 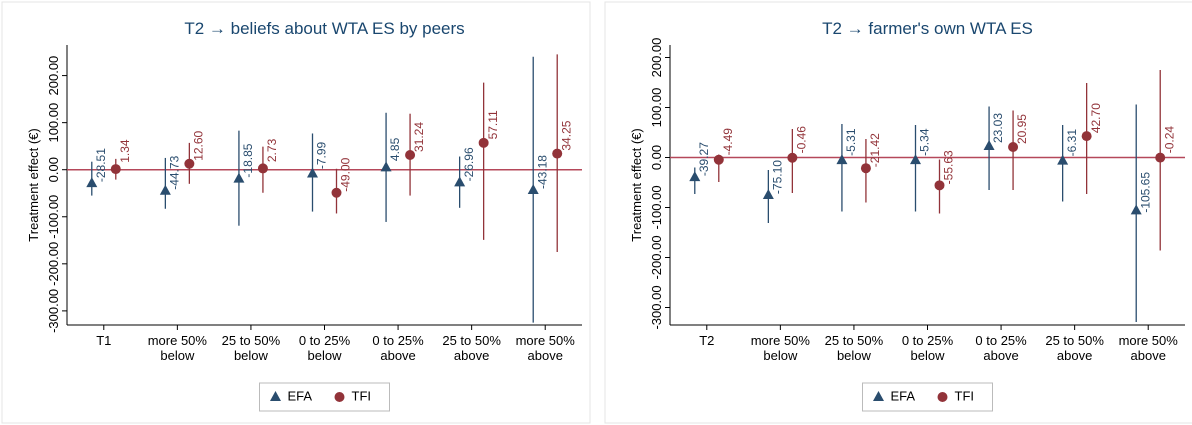 I want to click on data-label: 23.03, so click(x=998, y=128).